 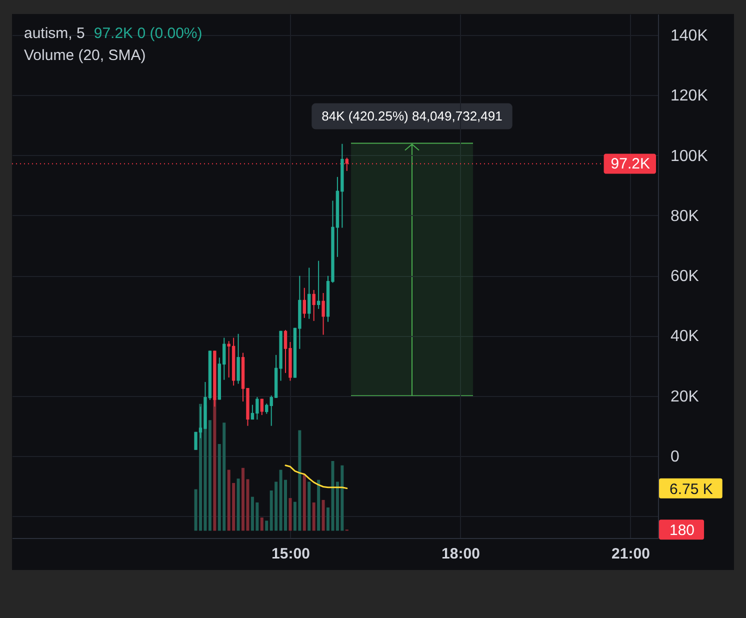 What do you see at coordinates (291, 554) in the screenshot?
I see `x-tick-label: 15:00` at bounding box center [291, 554].